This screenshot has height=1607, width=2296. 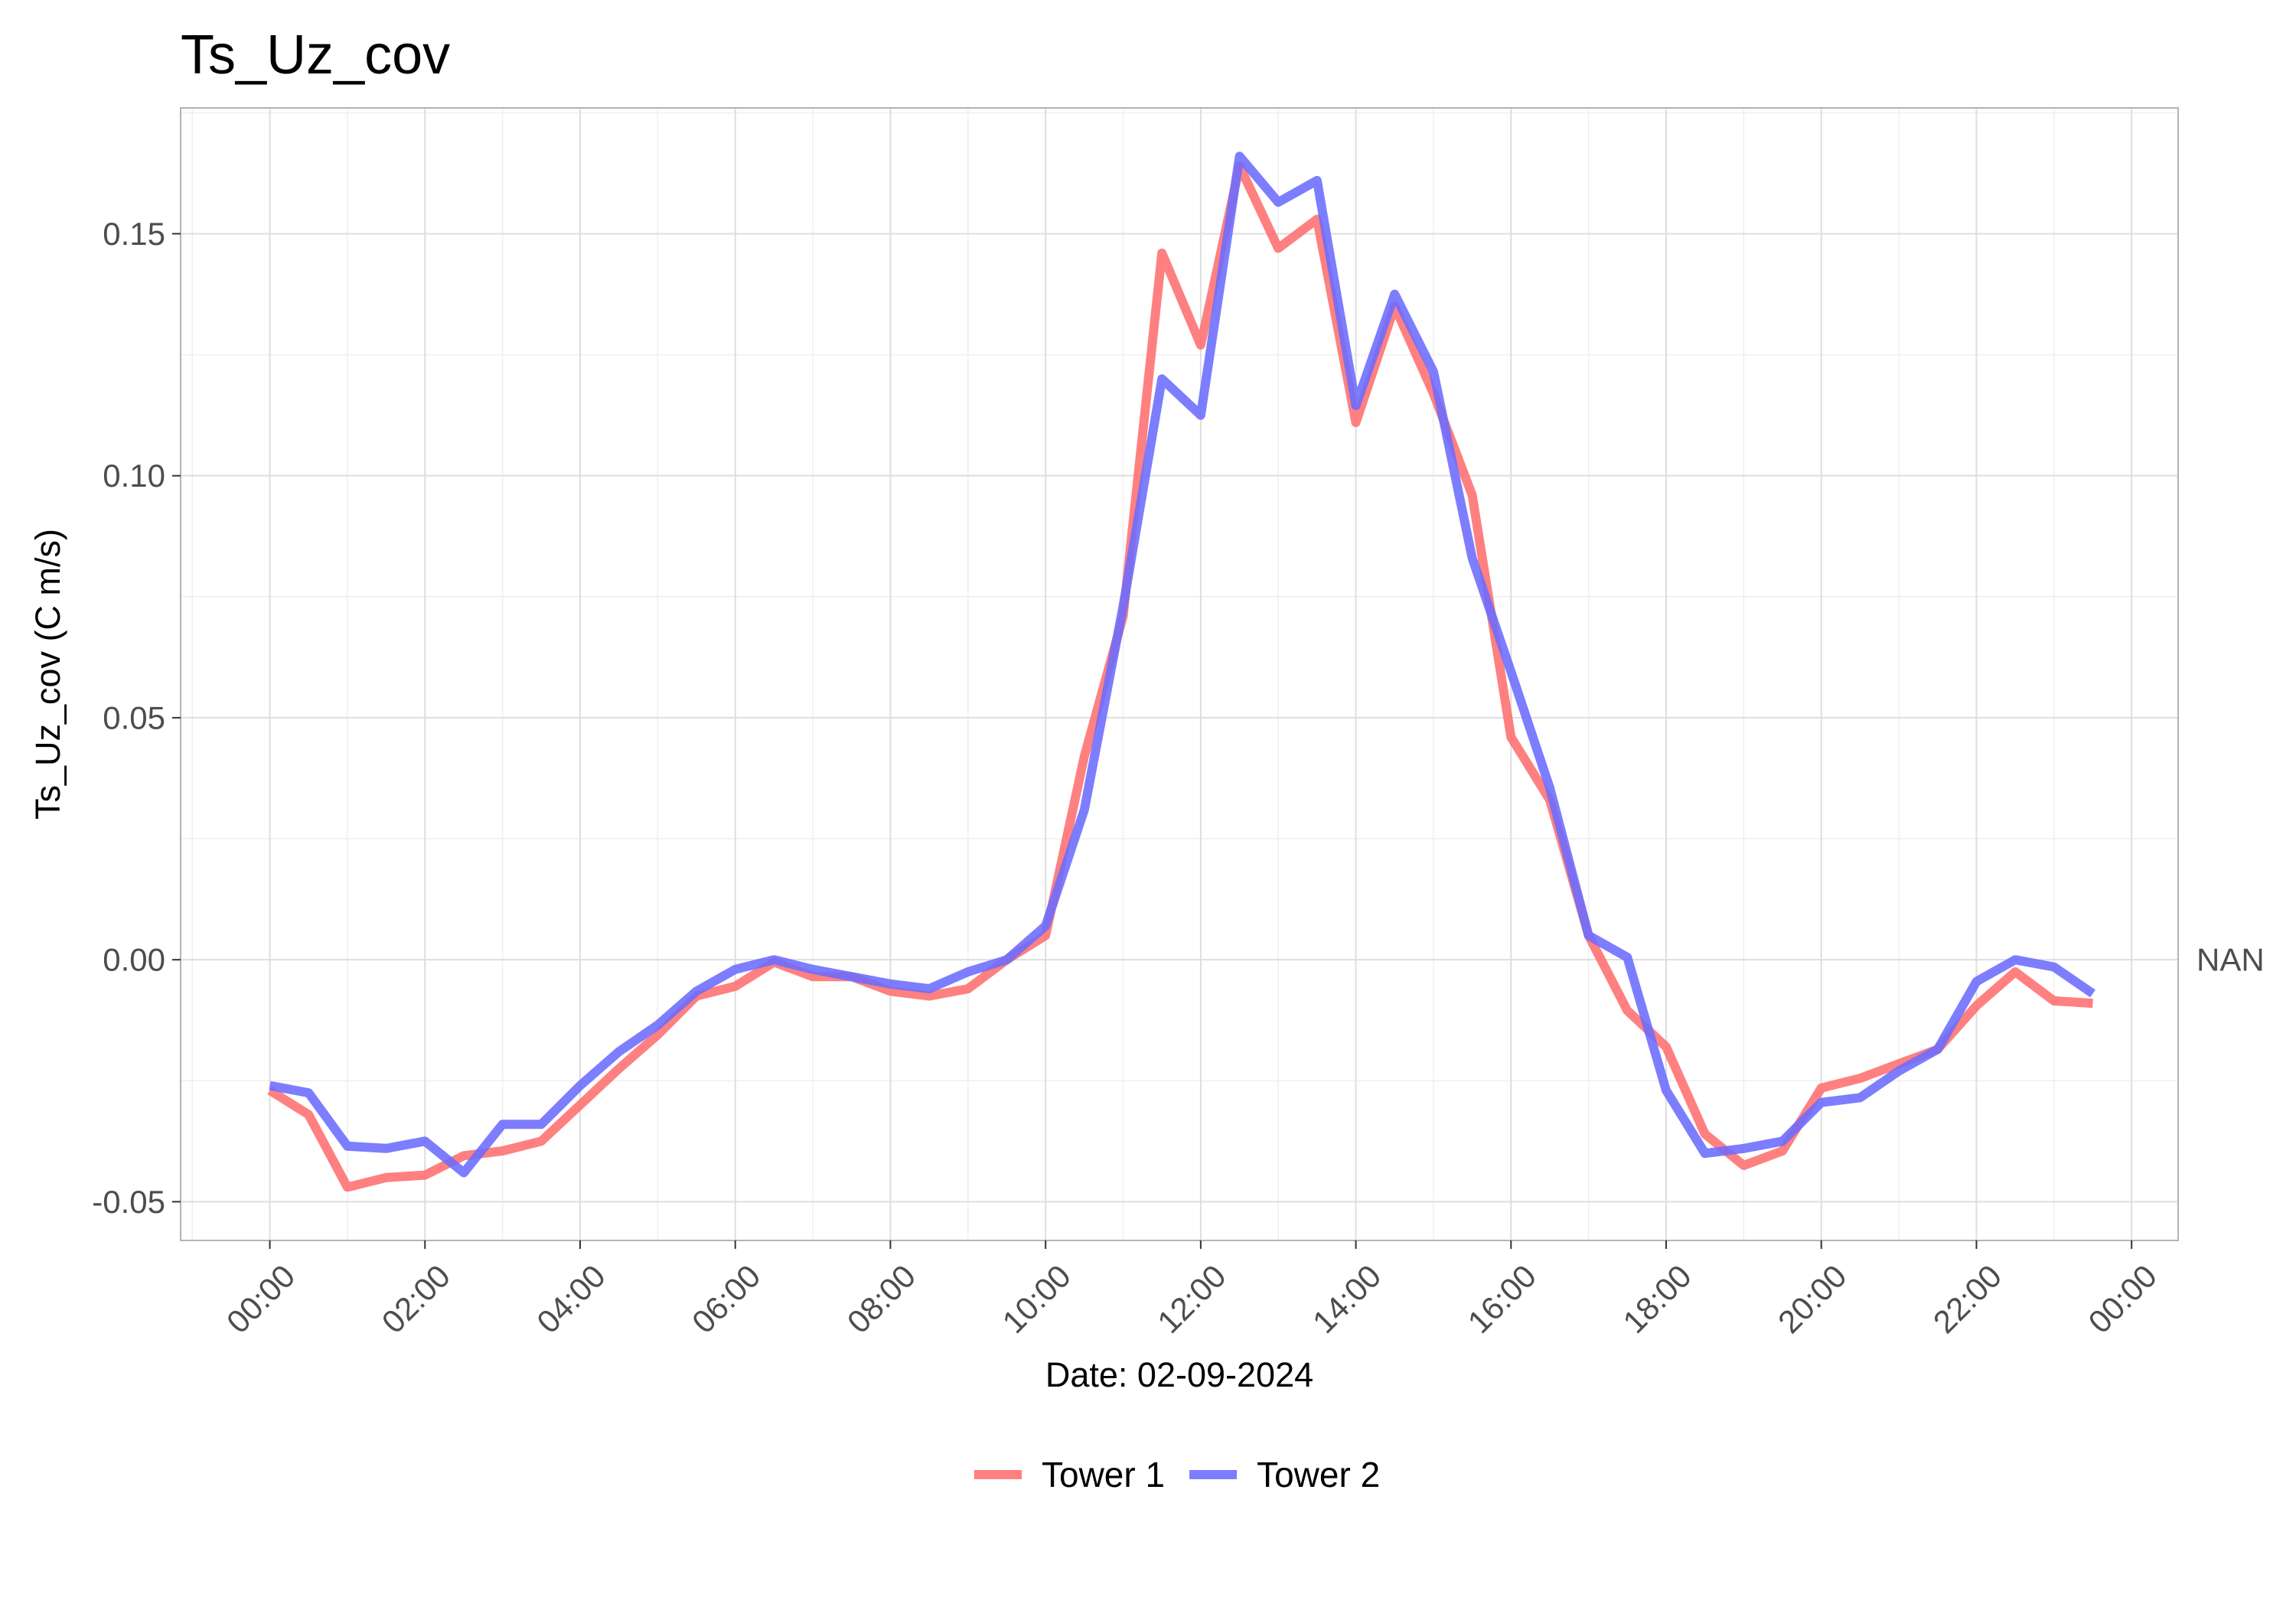 I want to click on y-tick-label: 0.00, so click(x=134, y=960).